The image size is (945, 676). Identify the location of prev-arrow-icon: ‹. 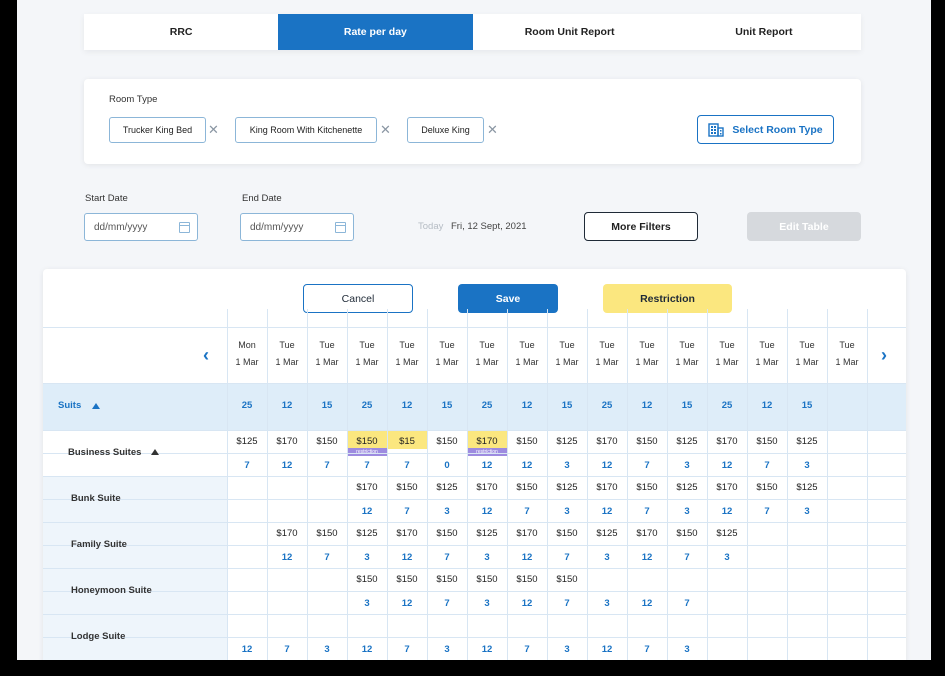
(206, 355).